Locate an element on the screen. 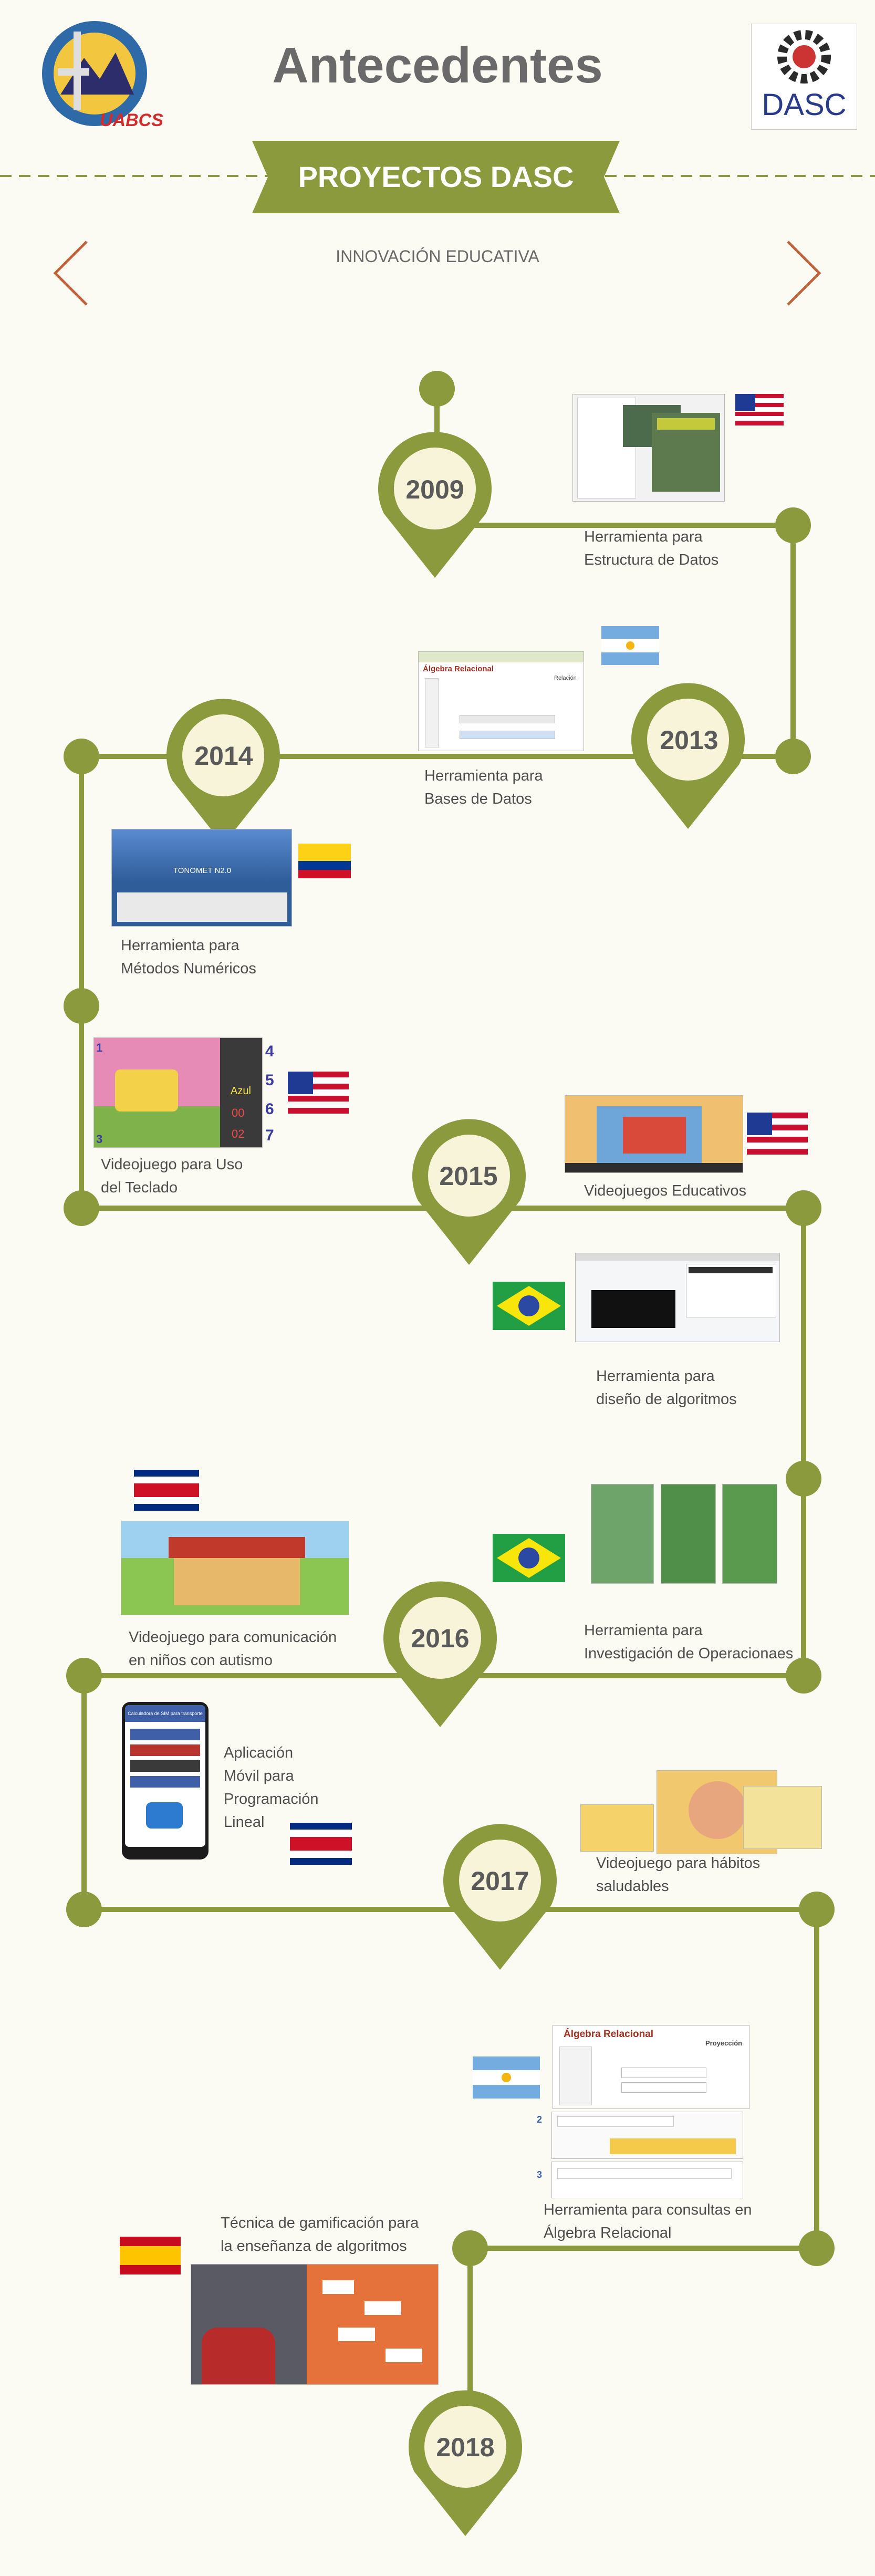  banner-shape is located at coordinates (436, 177).